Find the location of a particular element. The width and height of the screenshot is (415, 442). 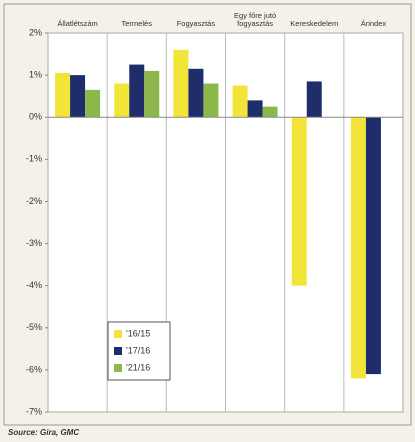

legend-label: '16/15 is located at coordinates (138, 333).